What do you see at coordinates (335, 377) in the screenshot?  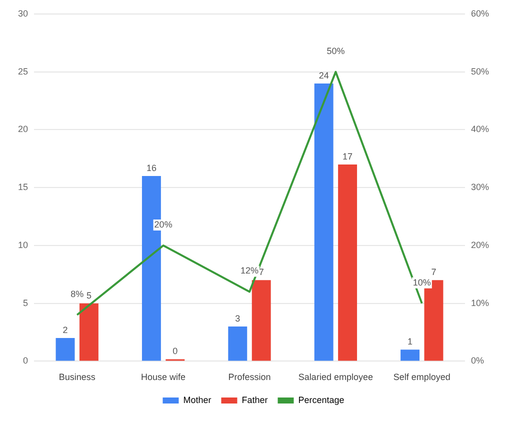 I see `x-tick-label: Salaried employee` at bounding box center [335, 377].